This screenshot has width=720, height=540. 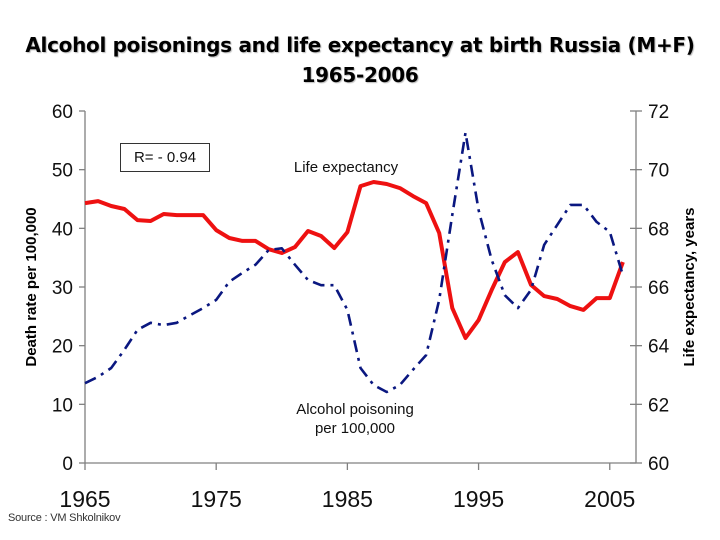 I want to click on left-tick-label: 40, so click(x=62, y=229).